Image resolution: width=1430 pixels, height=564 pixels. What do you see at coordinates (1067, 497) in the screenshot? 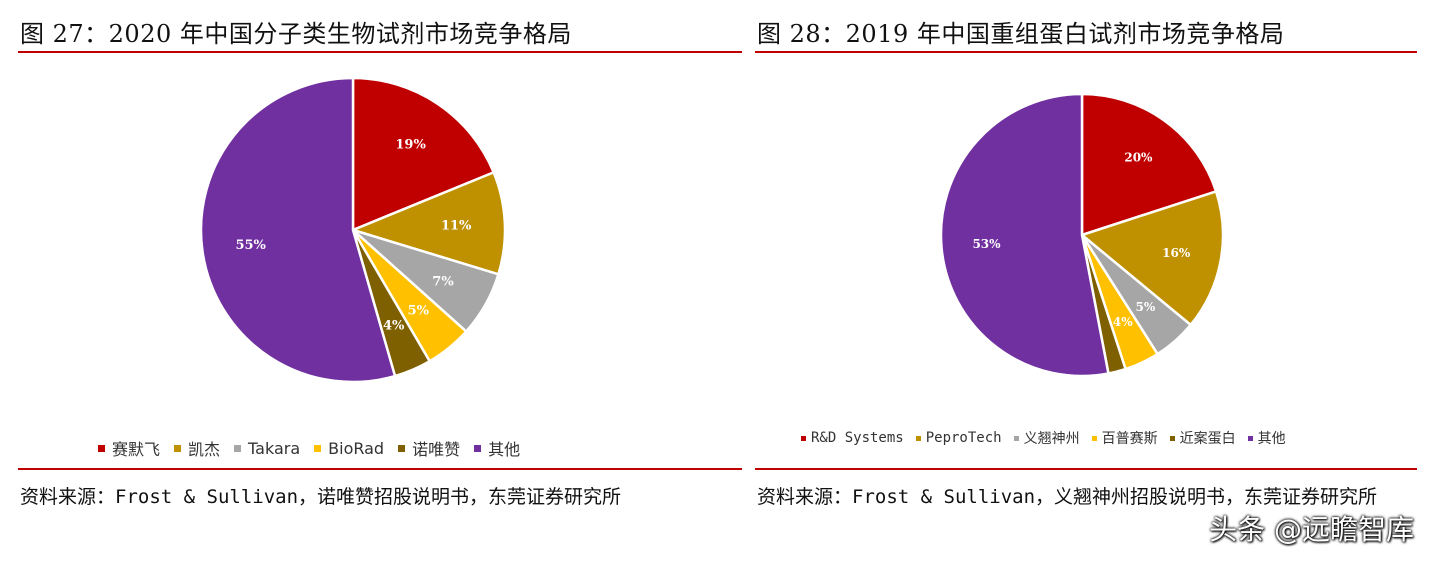
I see `source-note-right: 资料来源：Frost & Sullivan，义翘神州招股说明书，东莞证券研究所` at bounding box center [1067, 497].